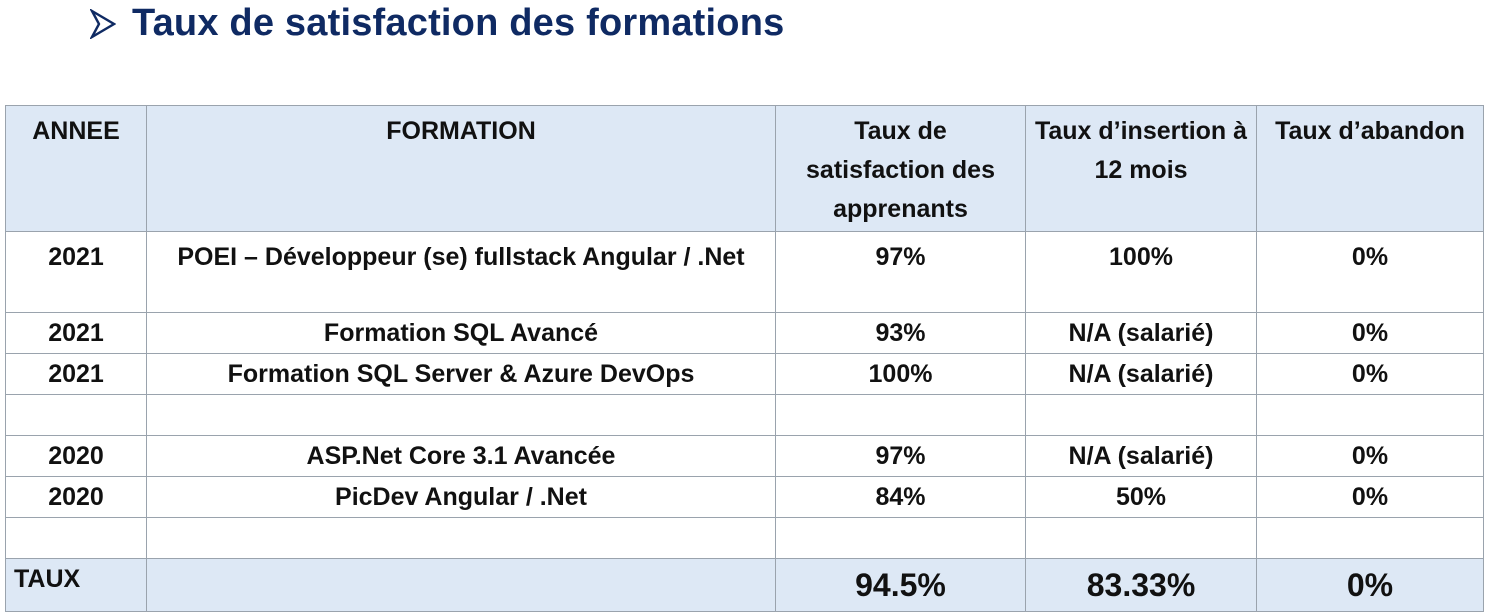  I want to click on total-formation-cell, so click(461, 585).